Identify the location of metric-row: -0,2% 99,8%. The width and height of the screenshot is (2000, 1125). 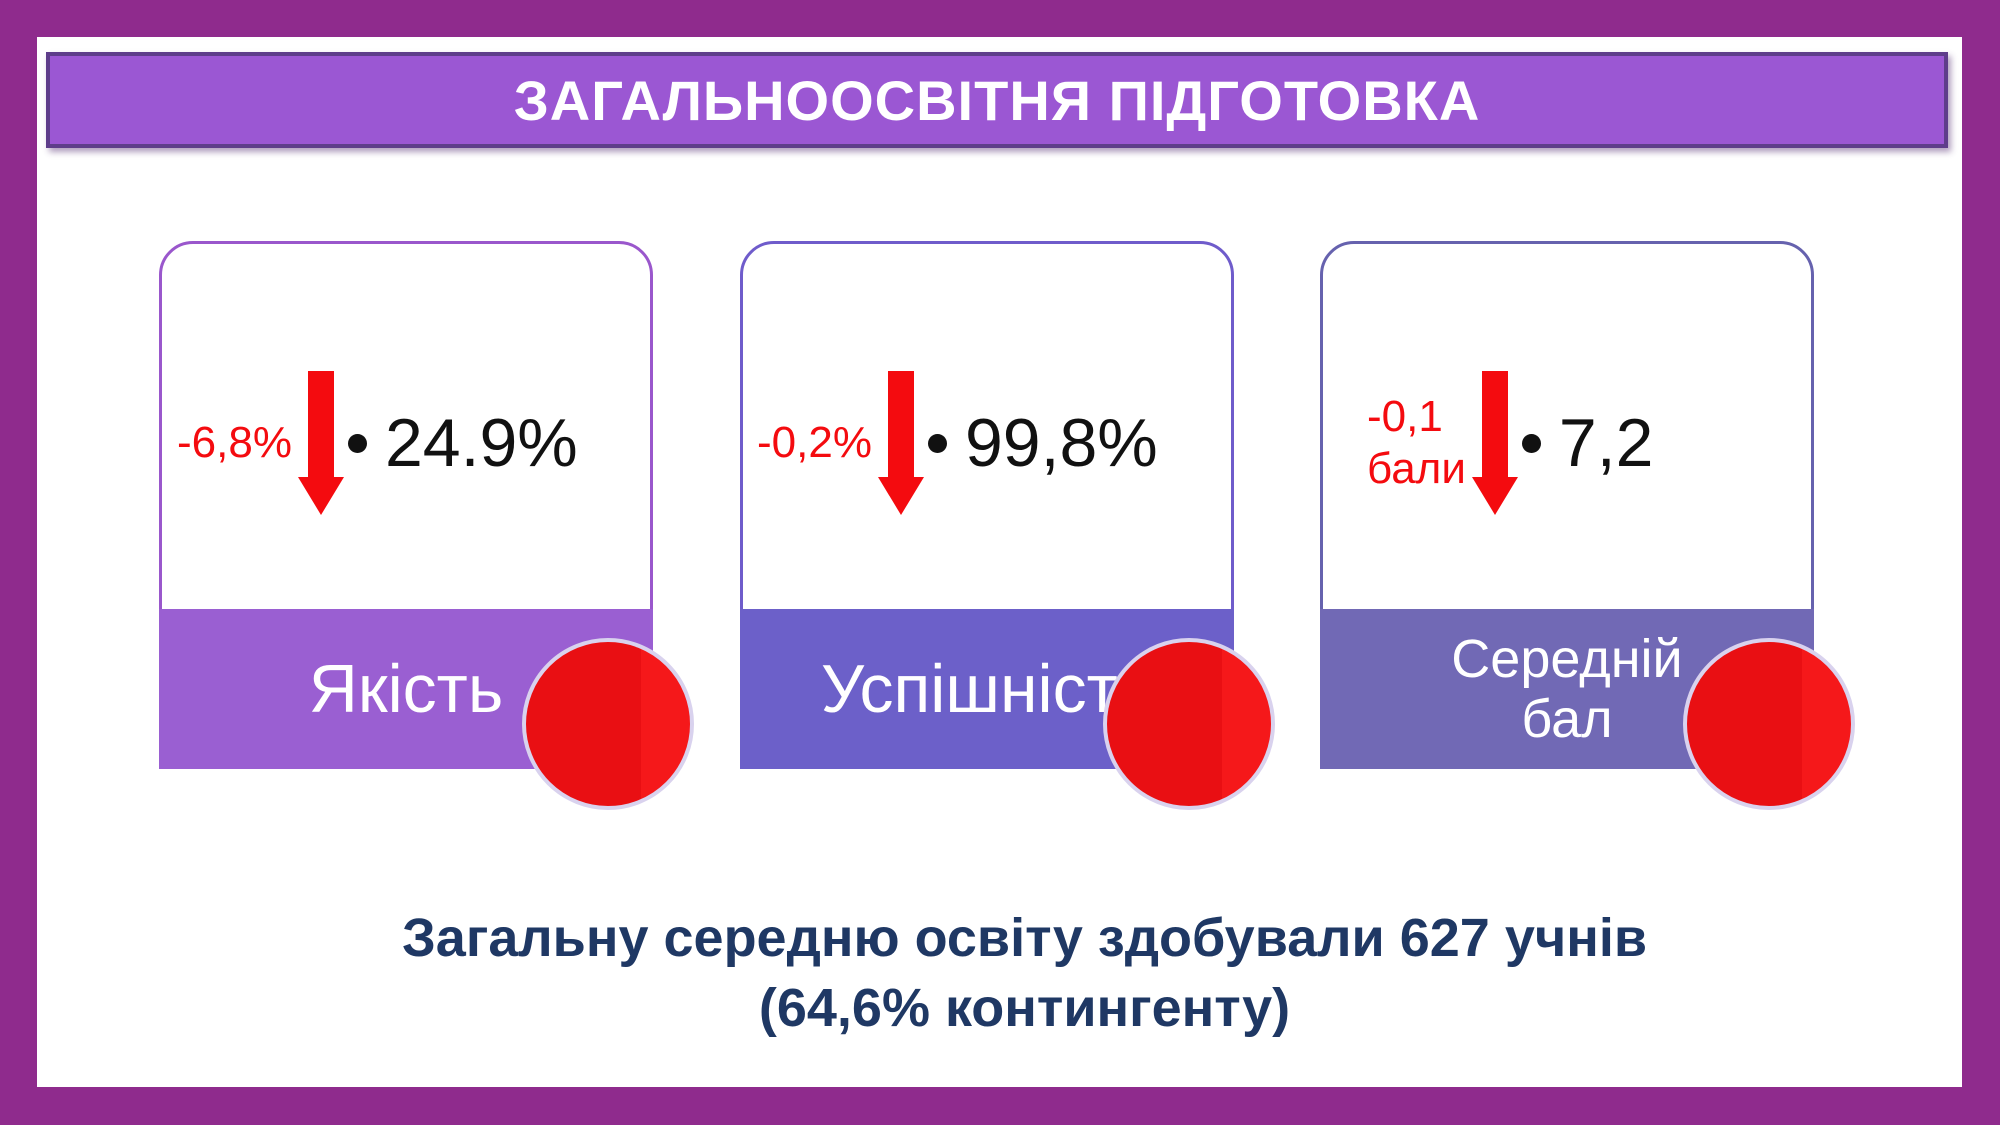
(994, 443).